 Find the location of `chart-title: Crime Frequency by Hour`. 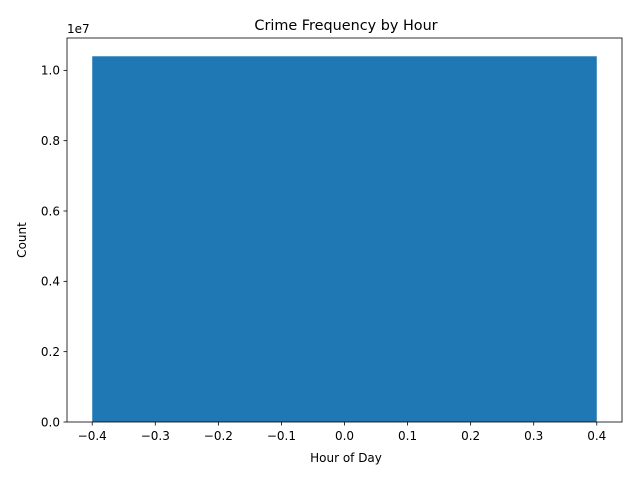

chart-title: Crime Frequency by Hour is located at coordinates (345, 26).